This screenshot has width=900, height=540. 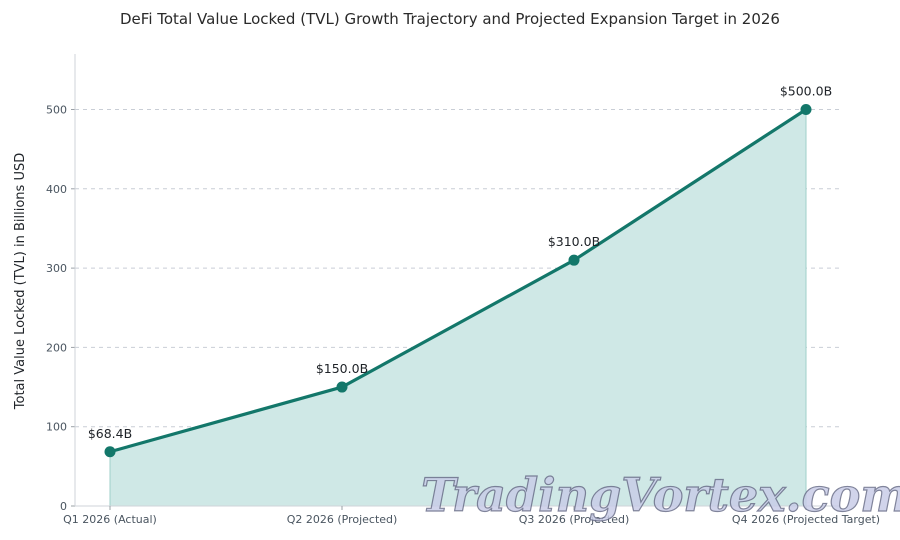 I want to click on watermark-logo: TradingVortex.com, so click(x=660, y=495).